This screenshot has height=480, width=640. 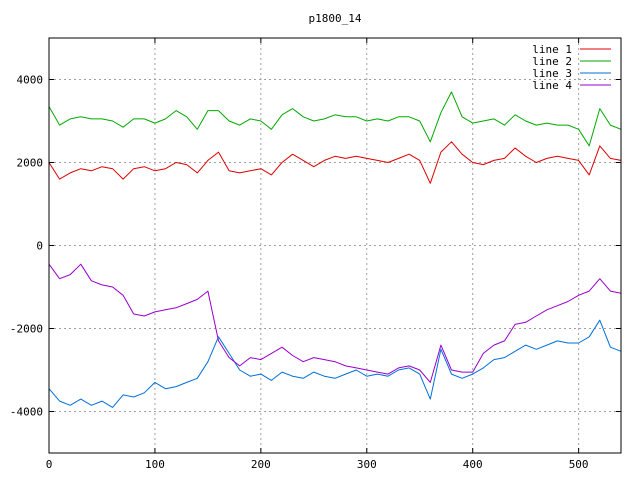 I want to click on legend-label-4: line 4, so click(x=552, y=85).